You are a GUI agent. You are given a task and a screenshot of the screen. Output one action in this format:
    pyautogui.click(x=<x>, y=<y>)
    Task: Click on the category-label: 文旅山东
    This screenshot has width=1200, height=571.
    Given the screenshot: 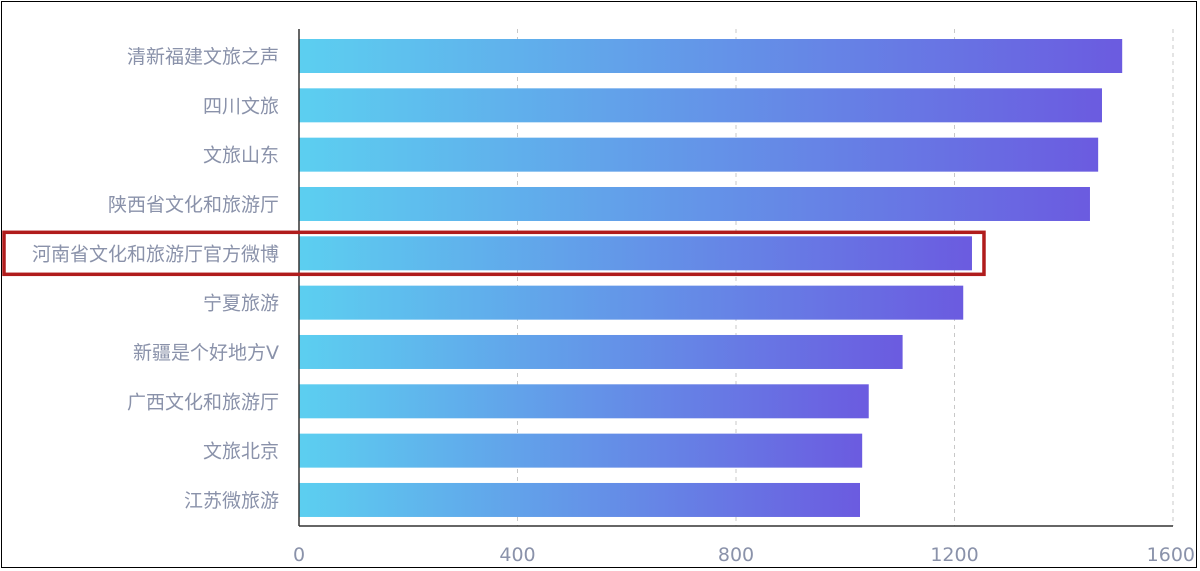 What is the action you would take?
    pyautogui.click(x=241, y=156)
    